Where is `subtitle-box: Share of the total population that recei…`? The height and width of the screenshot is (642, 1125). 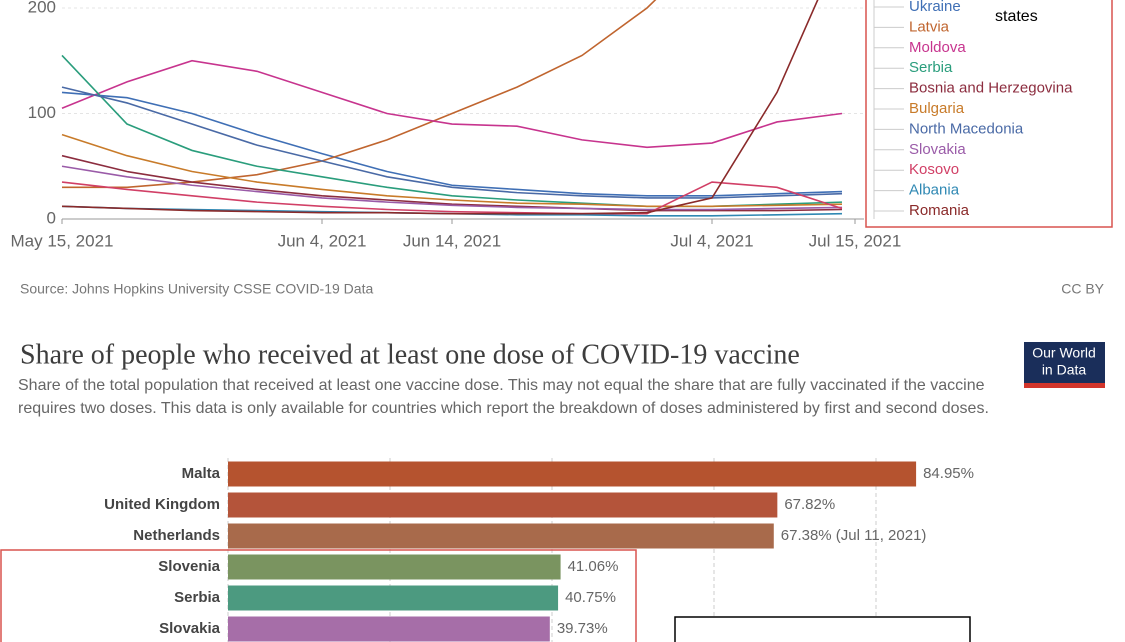
subtitle-box: Share of the total population that recei… is located at coordinates (503, 397).